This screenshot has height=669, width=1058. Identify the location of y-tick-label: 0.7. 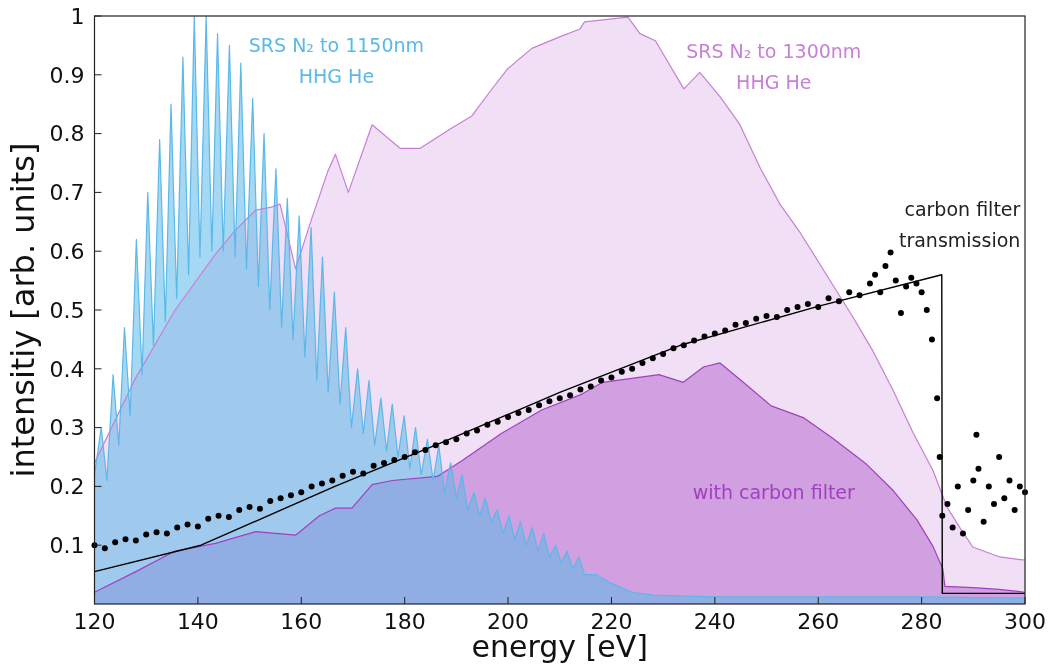
(67, 193).